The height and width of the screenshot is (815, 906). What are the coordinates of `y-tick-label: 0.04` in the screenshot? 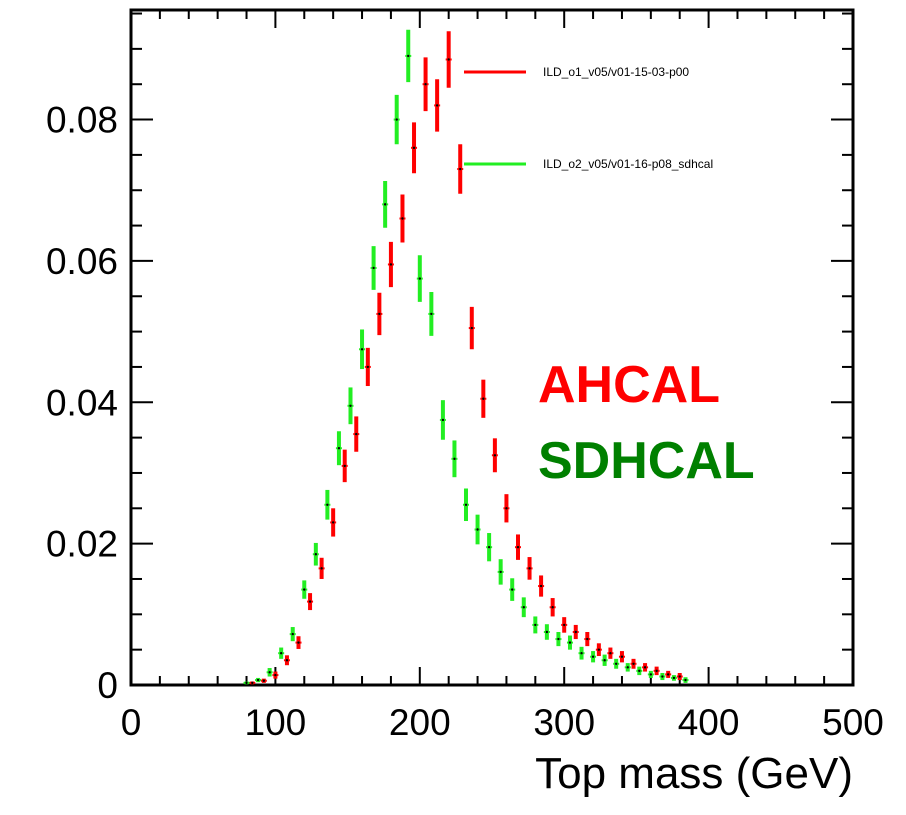 It's located at (82, 402).